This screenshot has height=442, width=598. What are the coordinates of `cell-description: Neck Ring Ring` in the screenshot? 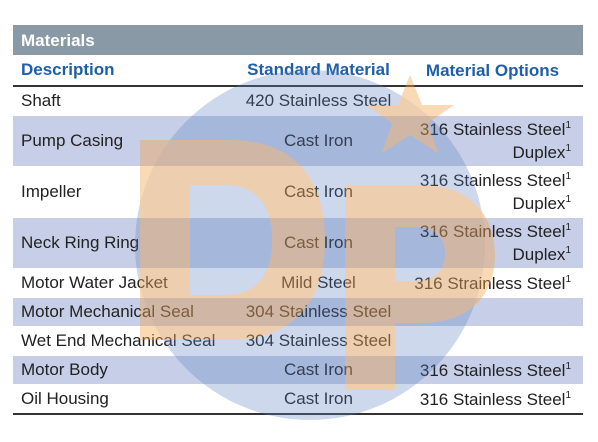 It's located at (80, 242).